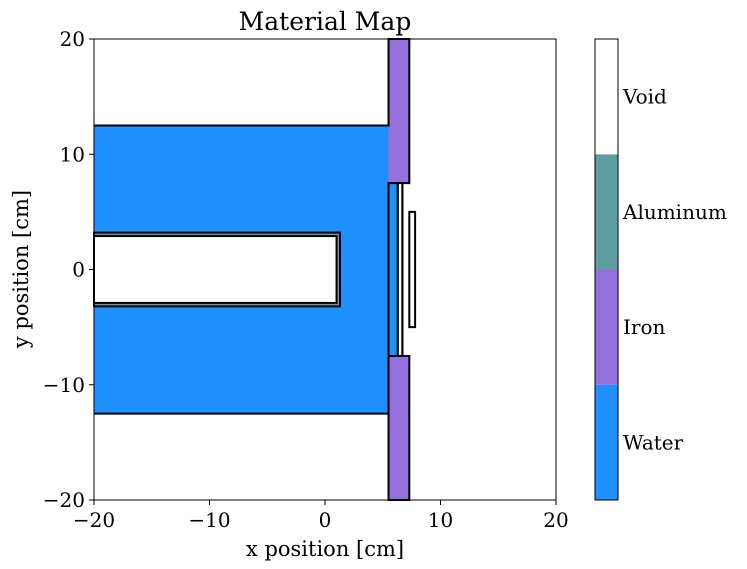 This screenshot has height=569, width=747. I want to click on x-tick-label: 0, so click(325, 520).